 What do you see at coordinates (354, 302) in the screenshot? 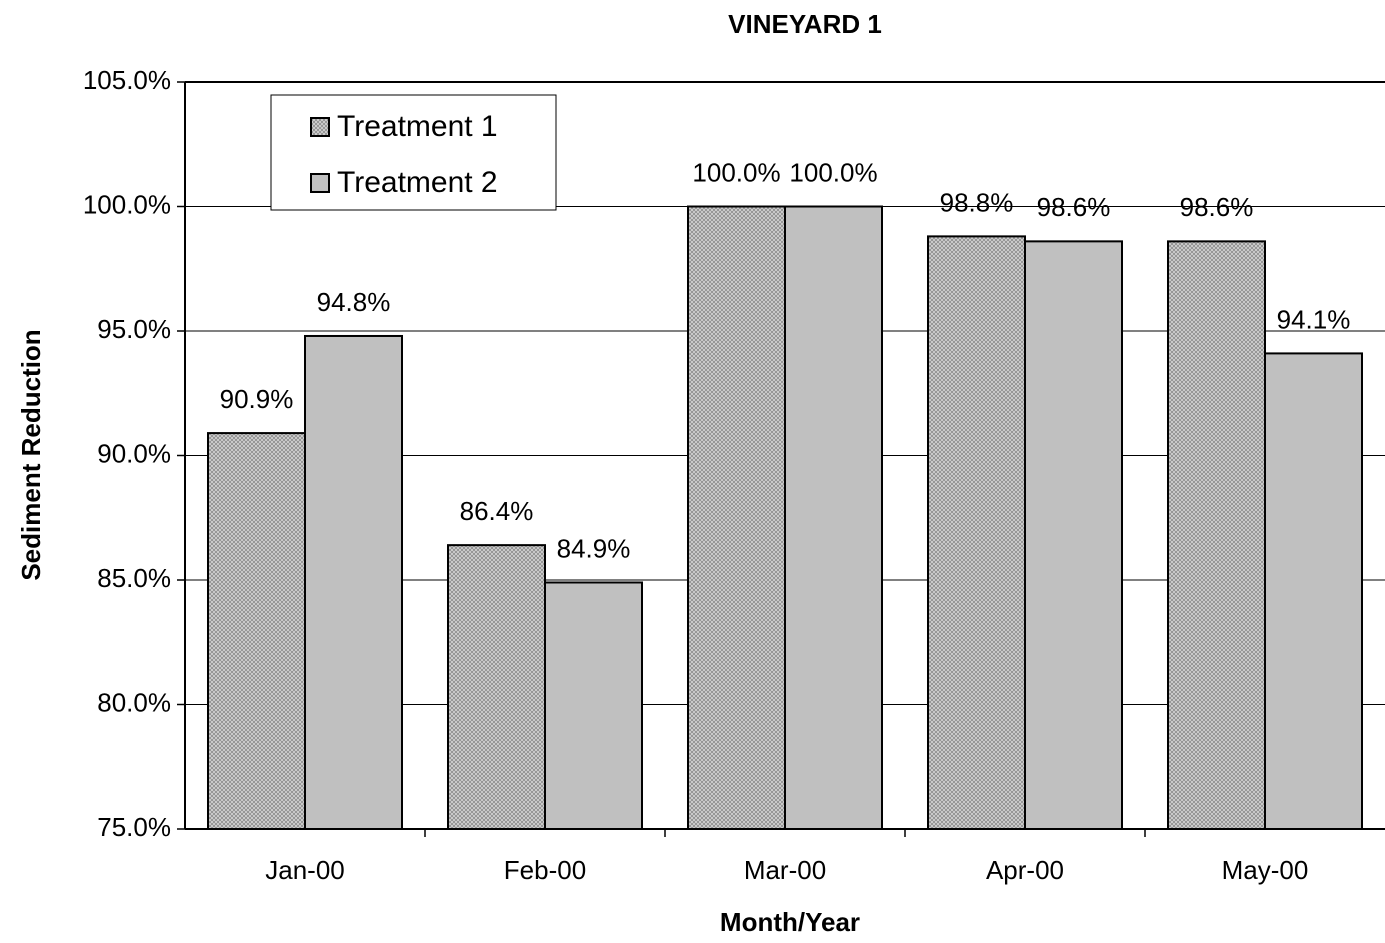
I see `data-label: 94.8%` at bounding box center [354, 302].